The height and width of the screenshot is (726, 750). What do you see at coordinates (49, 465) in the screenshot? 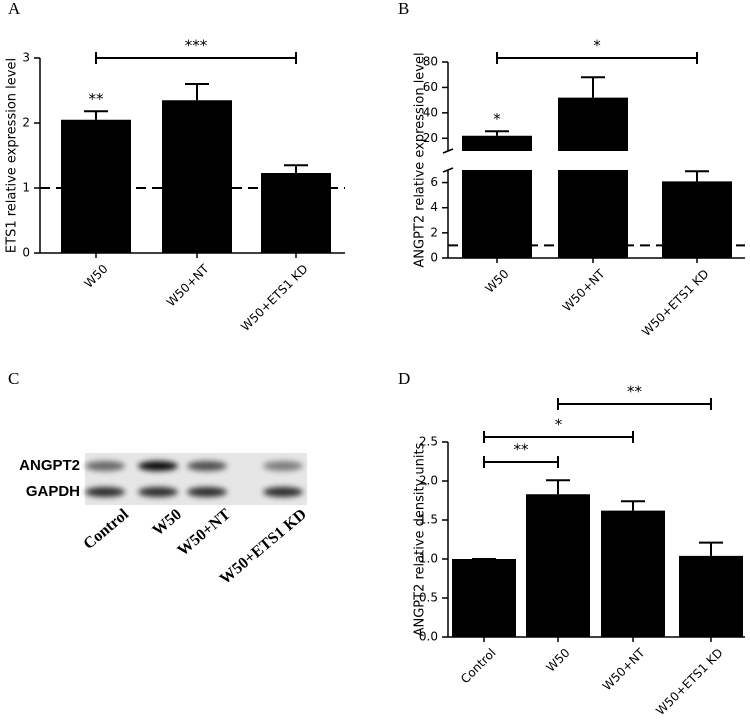
I see `blot-row-label: ANGPT2` at bounding box center [49, 465].